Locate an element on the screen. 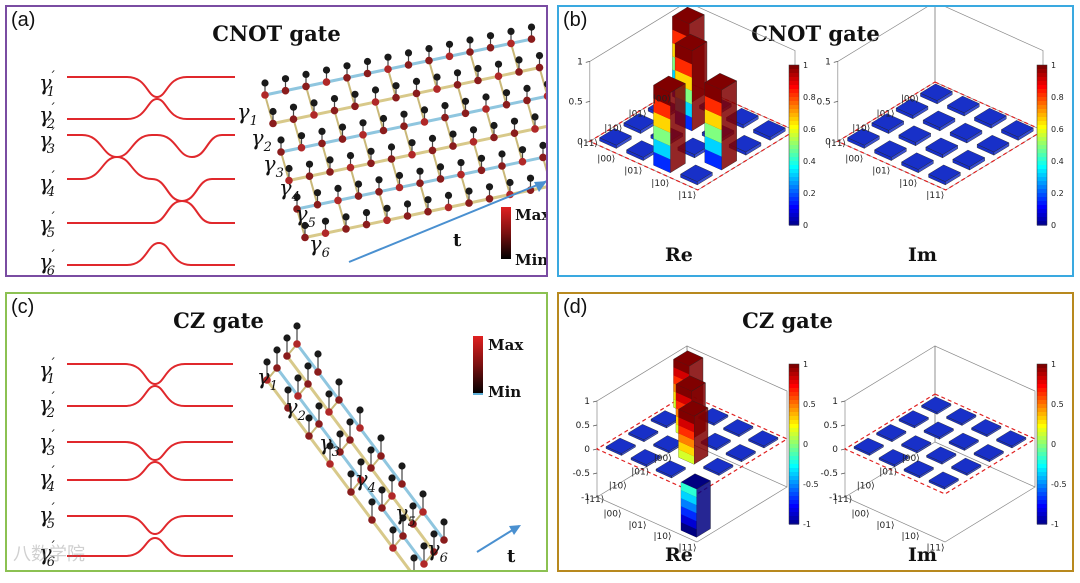  panel-label: (d) is located at coordinates (575, 307).